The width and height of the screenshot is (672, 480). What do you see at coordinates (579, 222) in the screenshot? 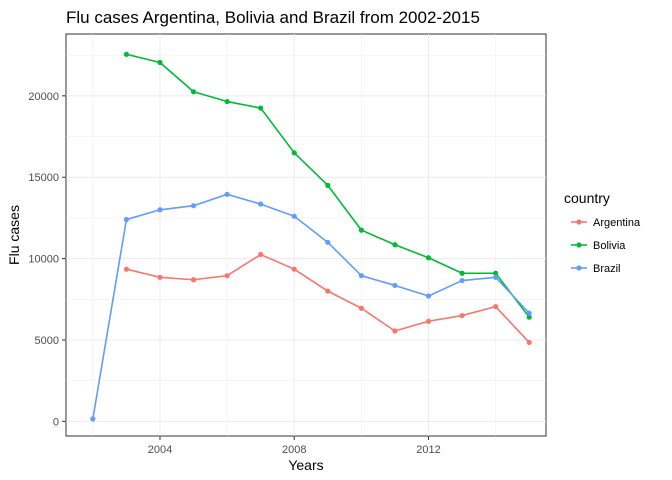
I see `legend-key-point-argentina` at bounding box center [579, 222].